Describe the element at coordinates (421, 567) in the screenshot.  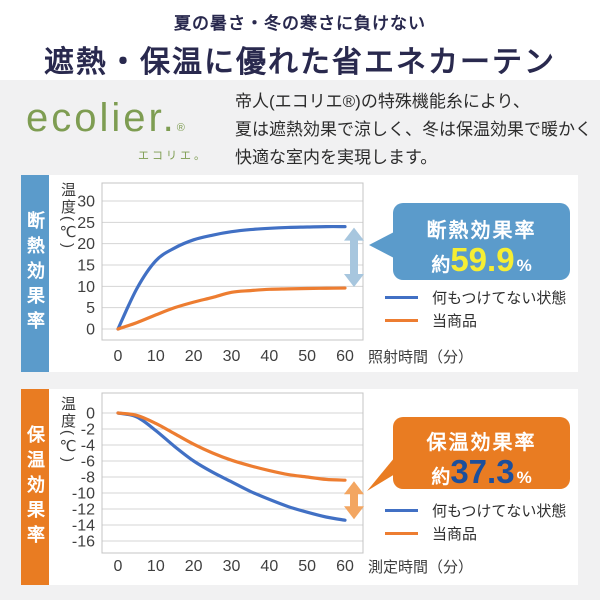
I see `x-axis-label: 測定時間（分）` at that location.